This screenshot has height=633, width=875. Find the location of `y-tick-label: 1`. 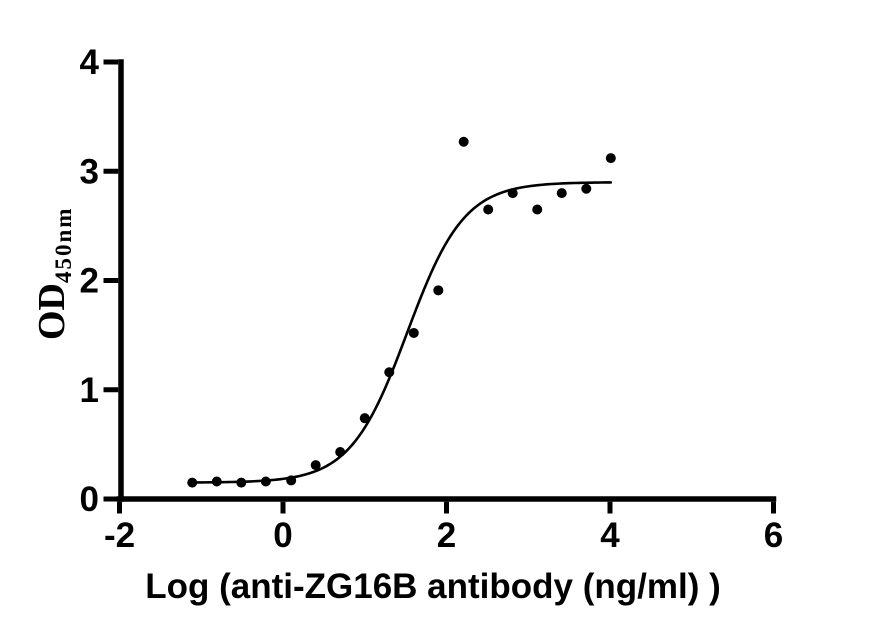

y-tick-label: 1 is located at coordinates (89, 390).